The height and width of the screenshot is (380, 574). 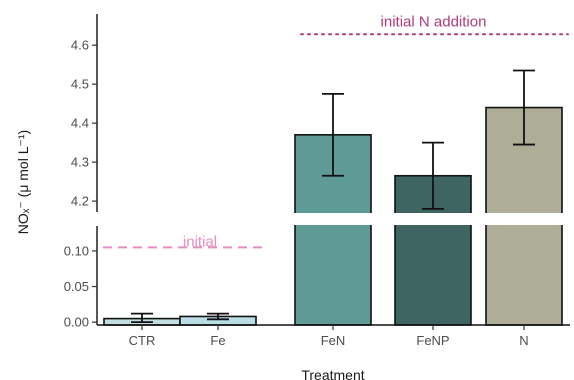 What do you see at coordinates (80, 162) in the screenshot?
I see `y-tick-label: 4.3` at bounding box center [80, 162].